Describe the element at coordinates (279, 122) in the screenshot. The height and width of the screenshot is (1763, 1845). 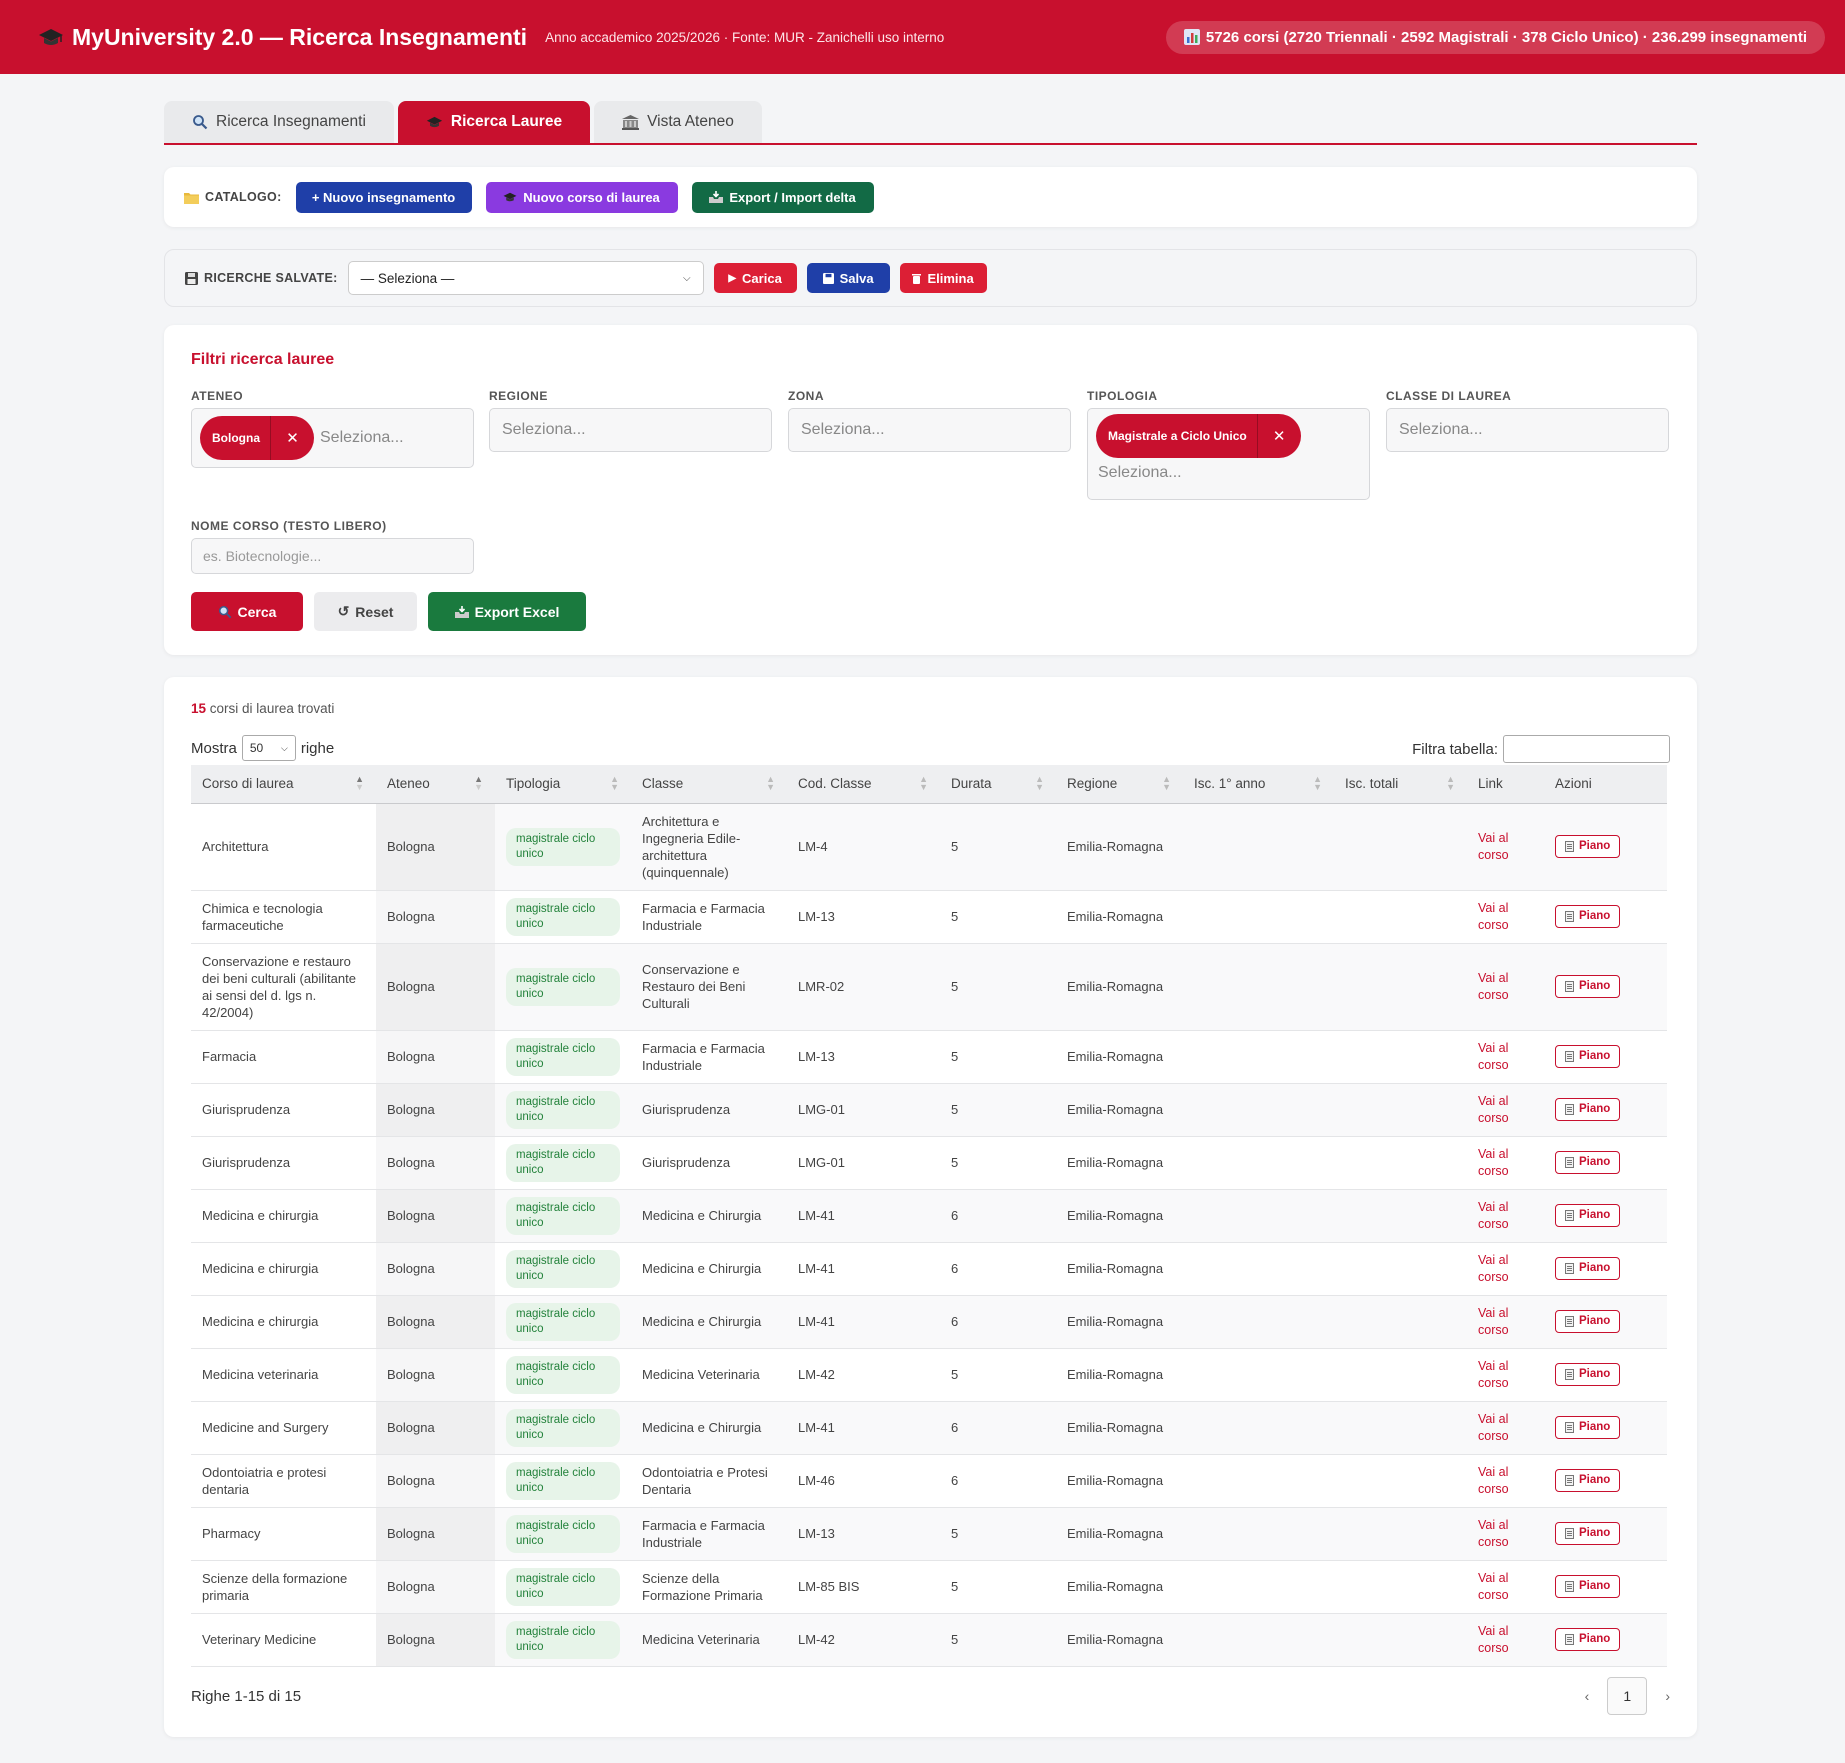
I see `tab-ricerca-insegnamenti: Ricerca Insegnamenti` at that location.